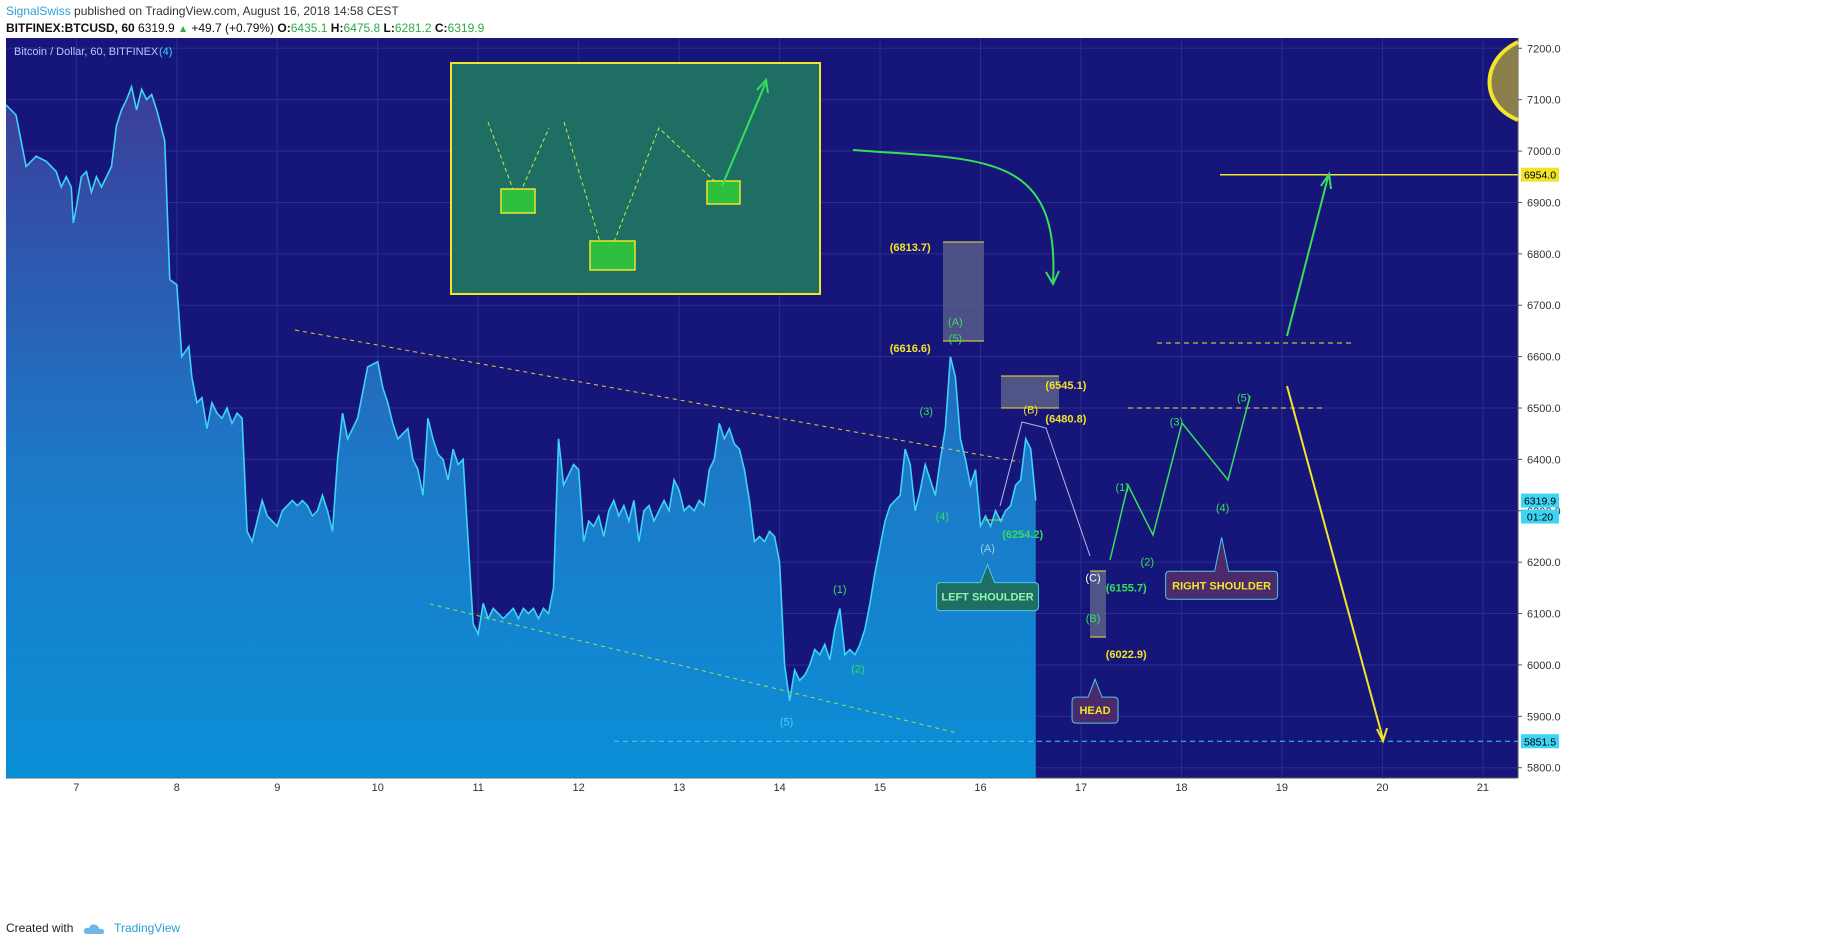  What do you see at coordinates (183, 29) in the screenshot?
I see `up-arrow-icon: ▲` at bounding box center [183, 29].